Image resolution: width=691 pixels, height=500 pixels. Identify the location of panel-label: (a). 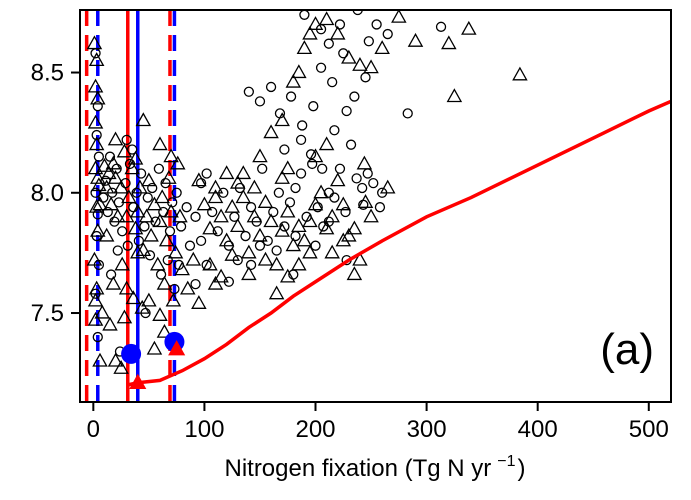
(627, 349).